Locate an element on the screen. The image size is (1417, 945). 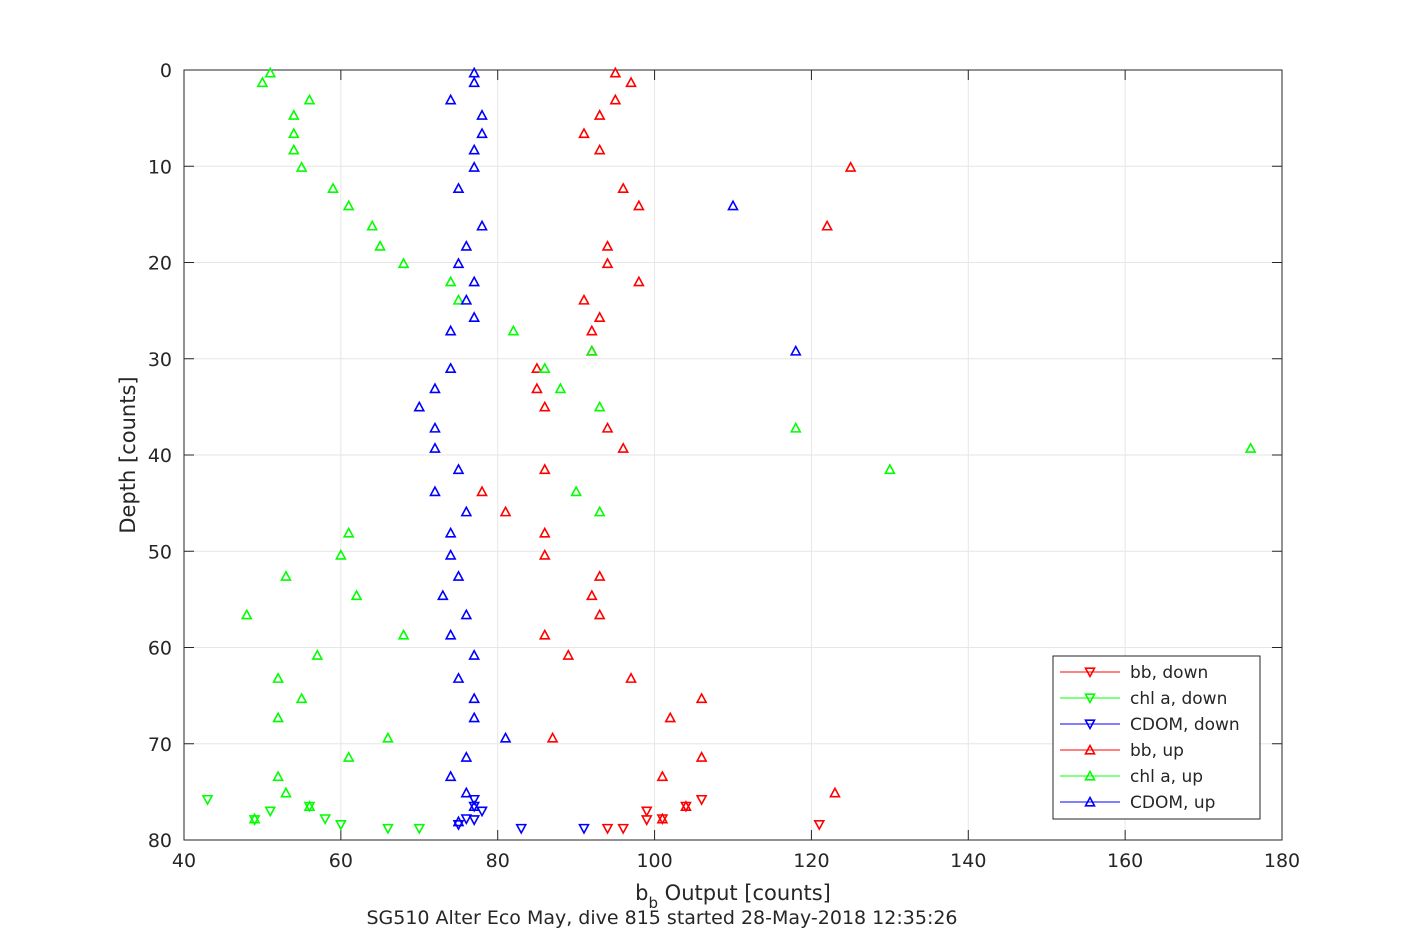
x-axis-label-rest: Output [counts] is located at coordinates (744, 893).